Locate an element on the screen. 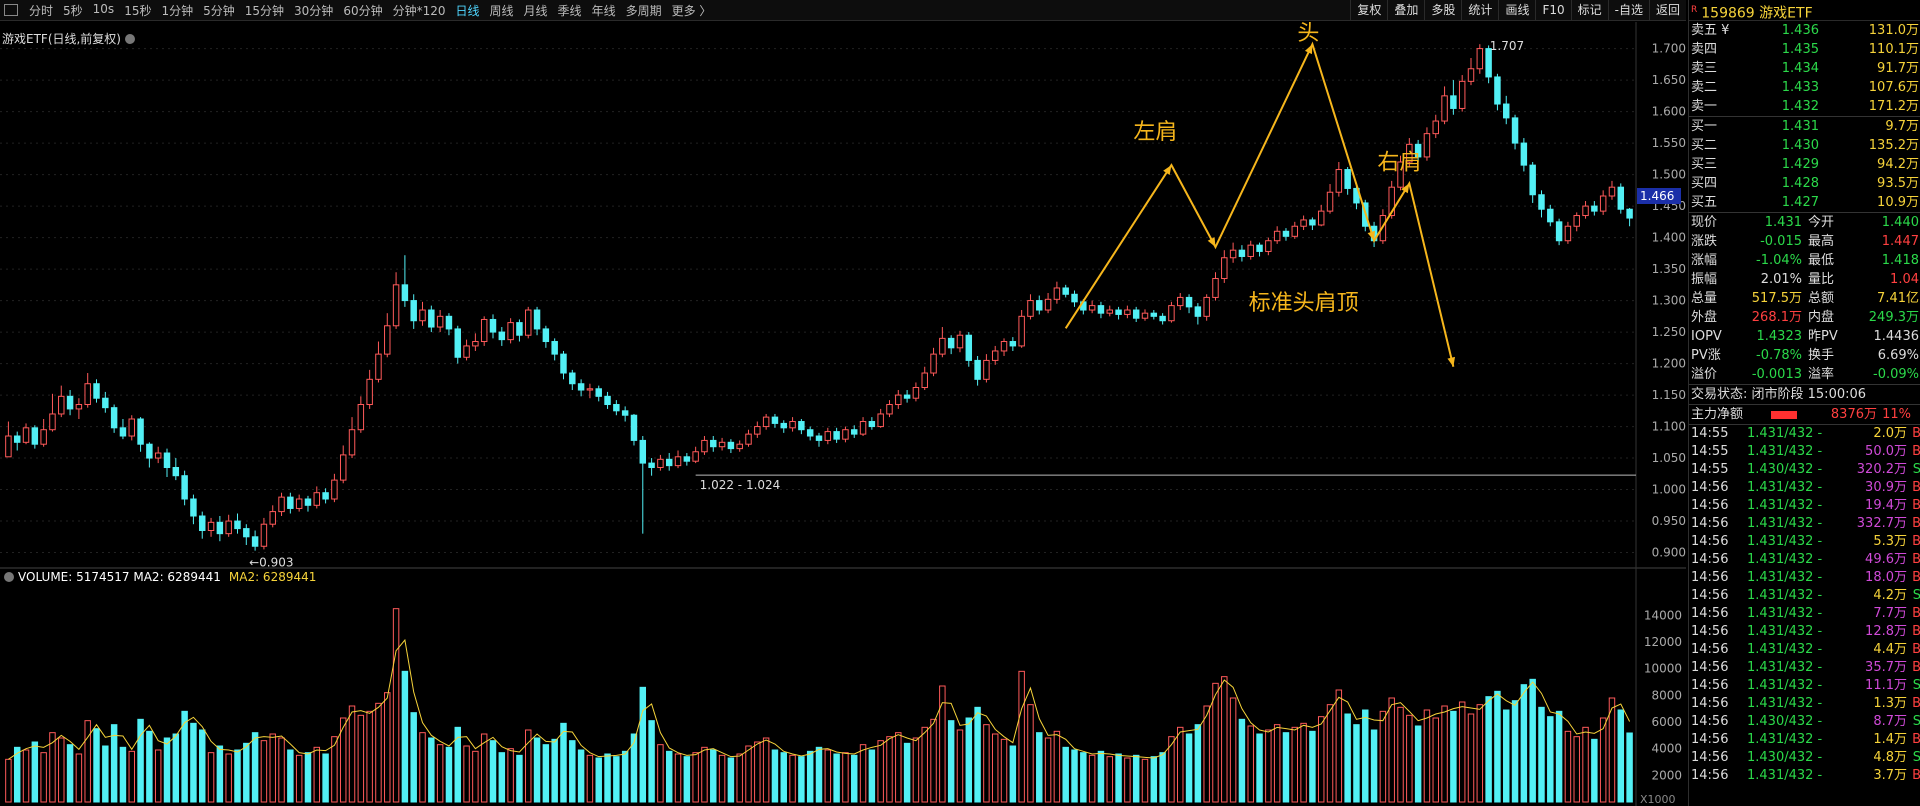  period-tab: 分钟*120 is located at coordinates (419, 10).